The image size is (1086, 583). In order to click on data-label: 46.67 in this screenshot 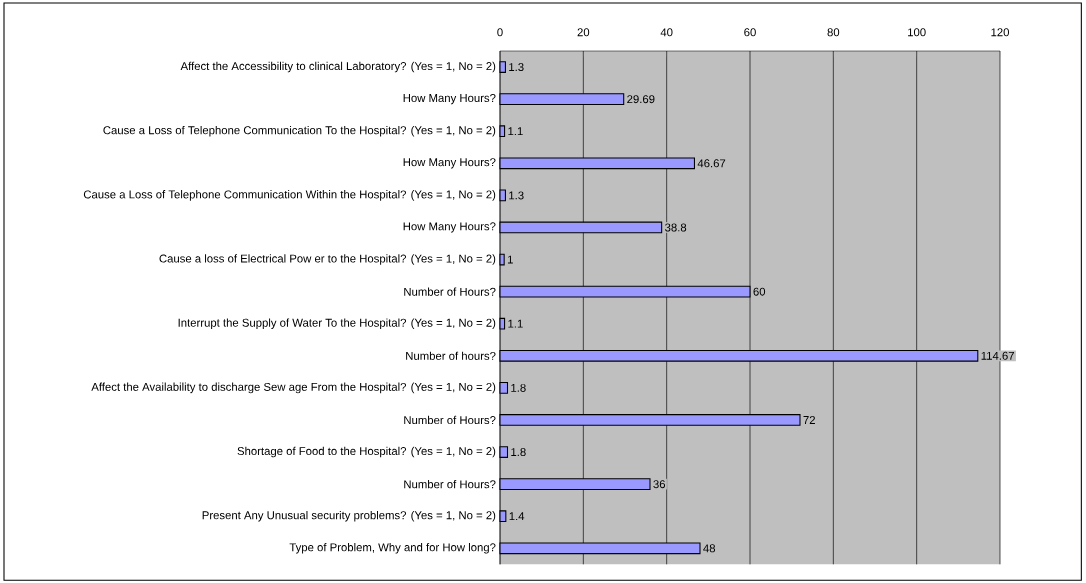, I will do `click(711, 163)`.